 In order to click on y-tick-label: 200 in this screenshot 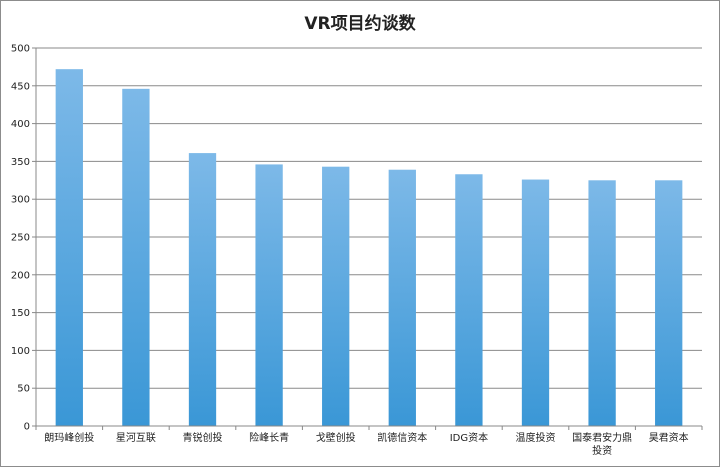, I will do `click(20, 275)`.